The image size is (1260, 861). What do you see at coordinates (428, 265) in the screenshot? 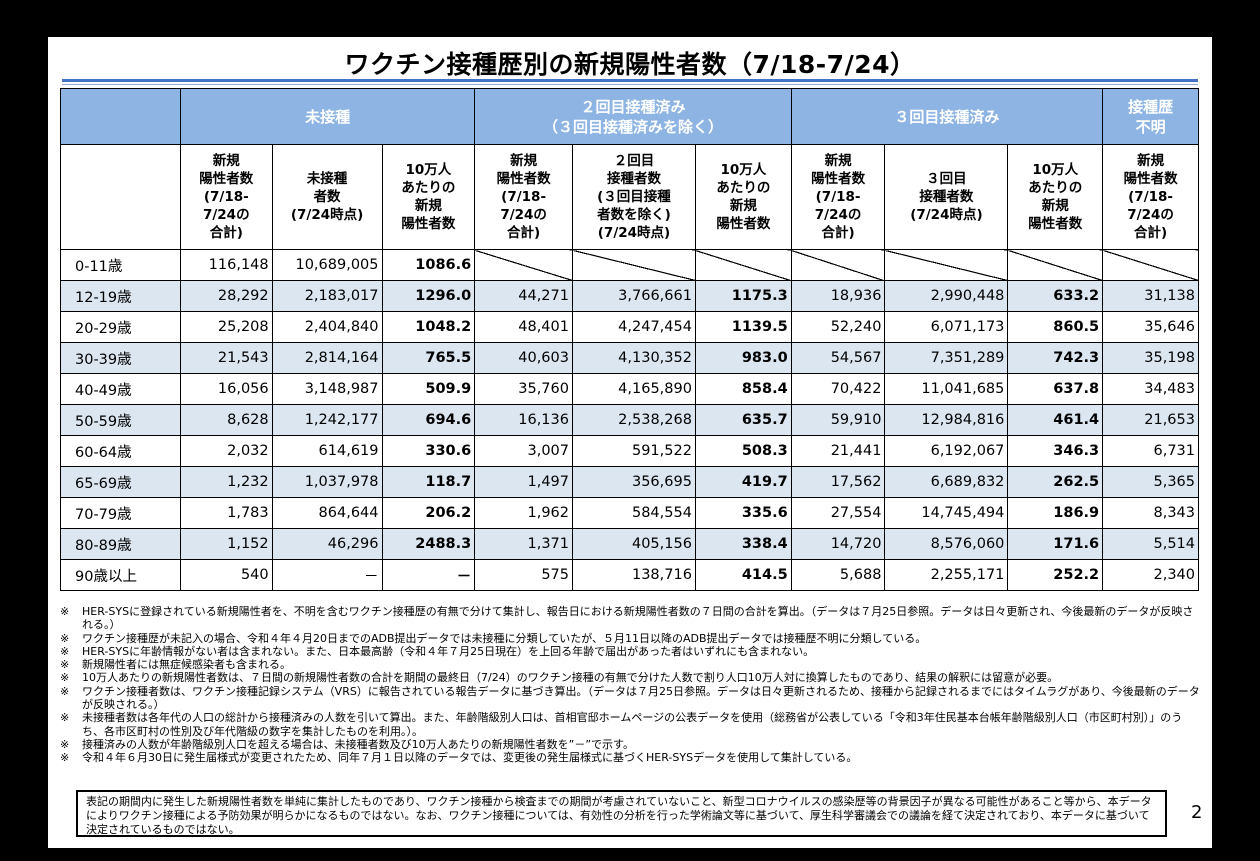
I see `value-cell: 1086.6` at bounding box center [428, 265].